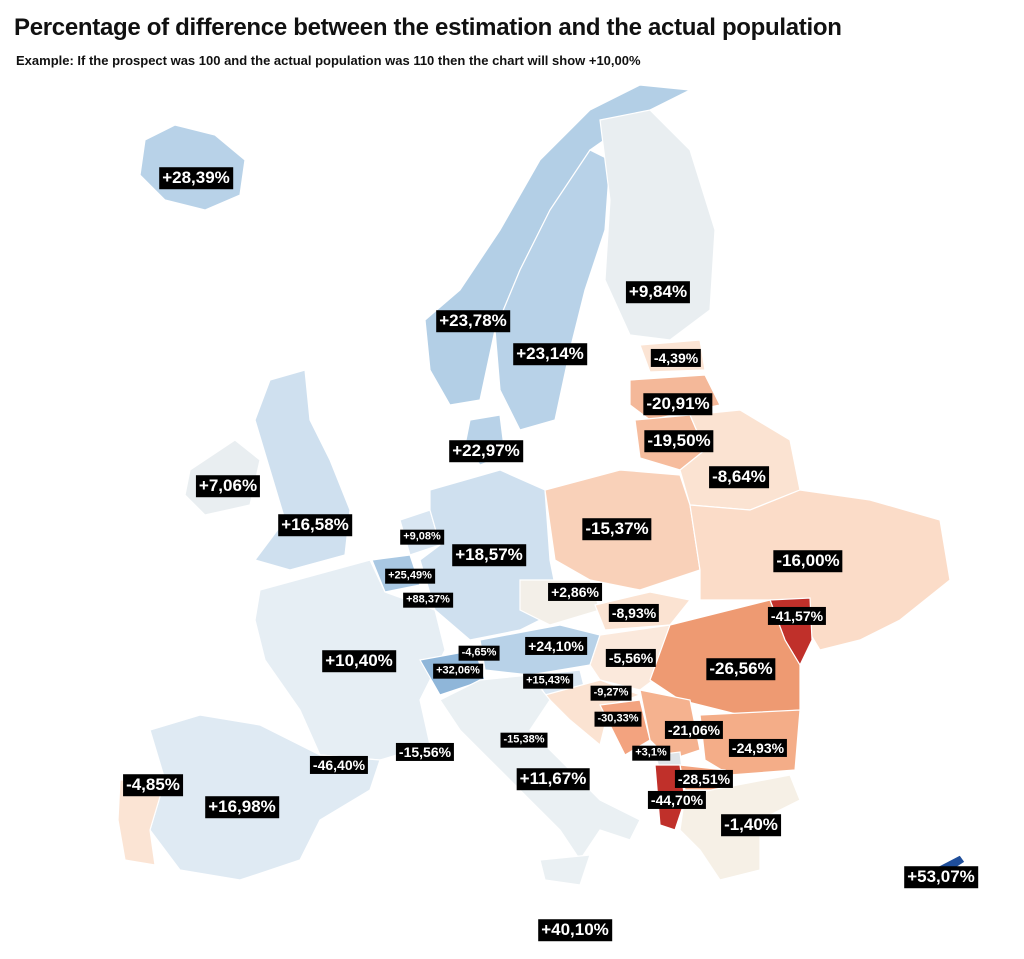  What do you see at coordinates (428, 600) in the screenshot?
I see `label-luxembourg: +88,37%` at bounding box center [428, 600].